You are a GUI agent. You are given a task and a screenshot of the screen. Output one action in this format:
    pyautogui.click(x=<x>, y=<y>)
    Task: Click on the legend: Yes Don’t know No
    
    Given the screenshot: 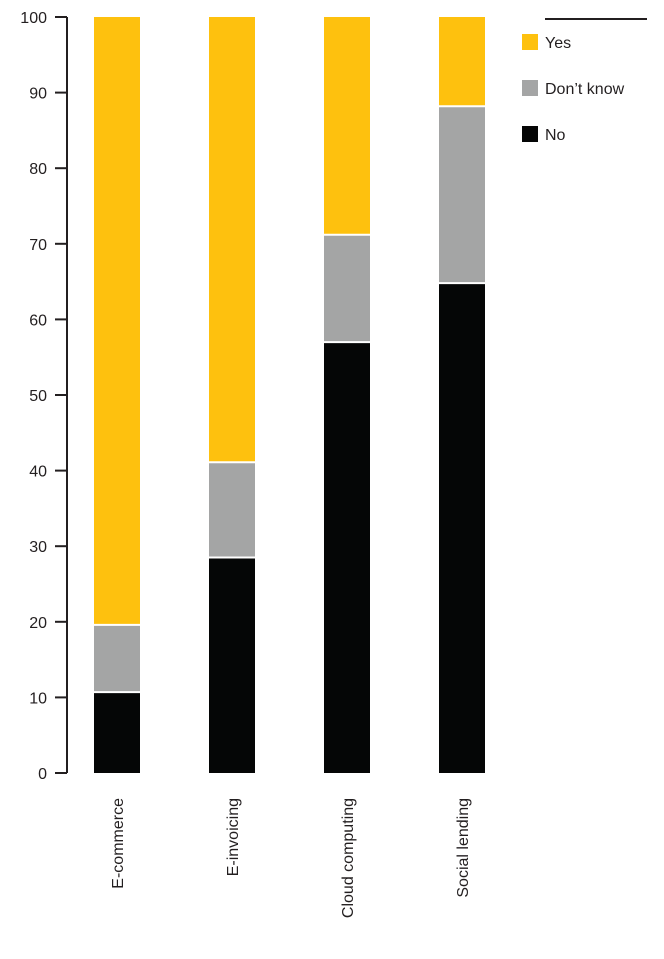 What is the action you would take?
    pyautogui.click(x=584, y=81)
    